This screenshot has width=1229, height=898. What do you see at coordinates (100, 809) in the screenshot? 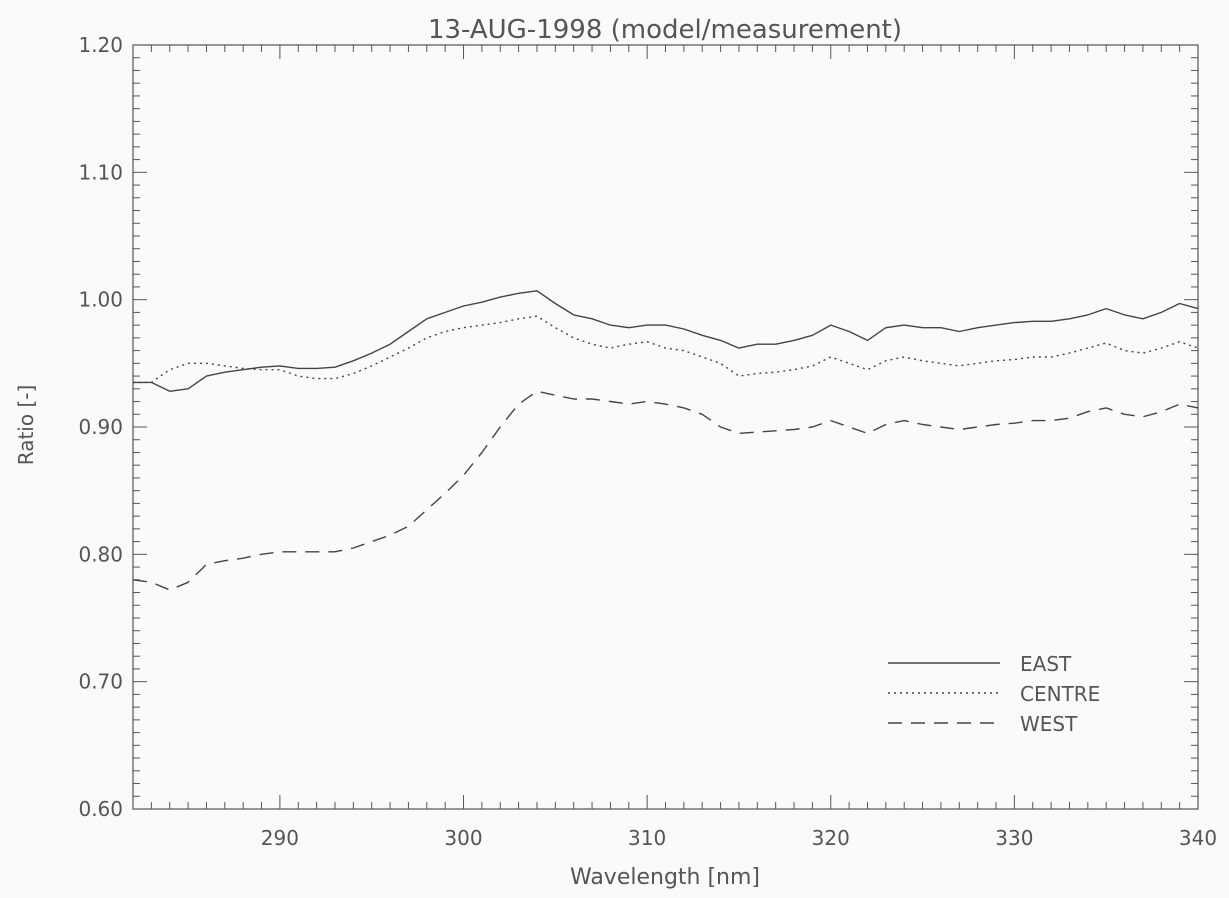
I see `y-tick-label: 0.60` at bounding box center [100, 809].